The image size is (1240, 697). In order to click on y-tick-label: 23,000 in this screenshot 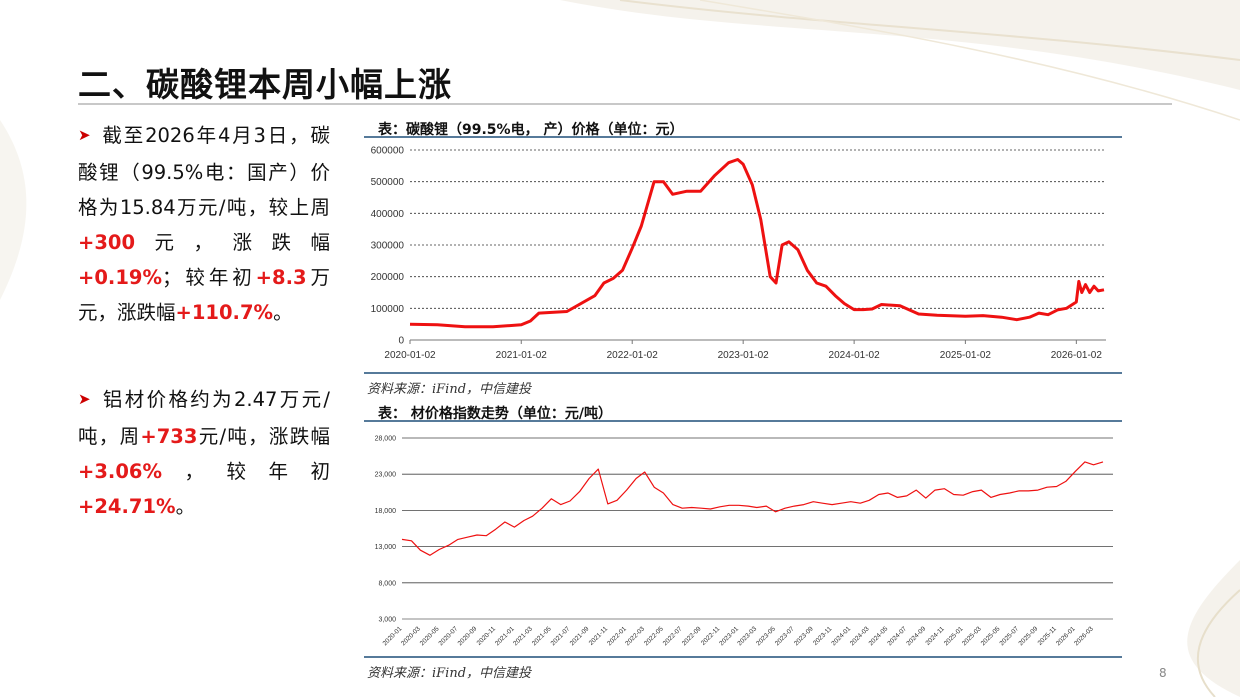, I will do `click(386, 475)`.